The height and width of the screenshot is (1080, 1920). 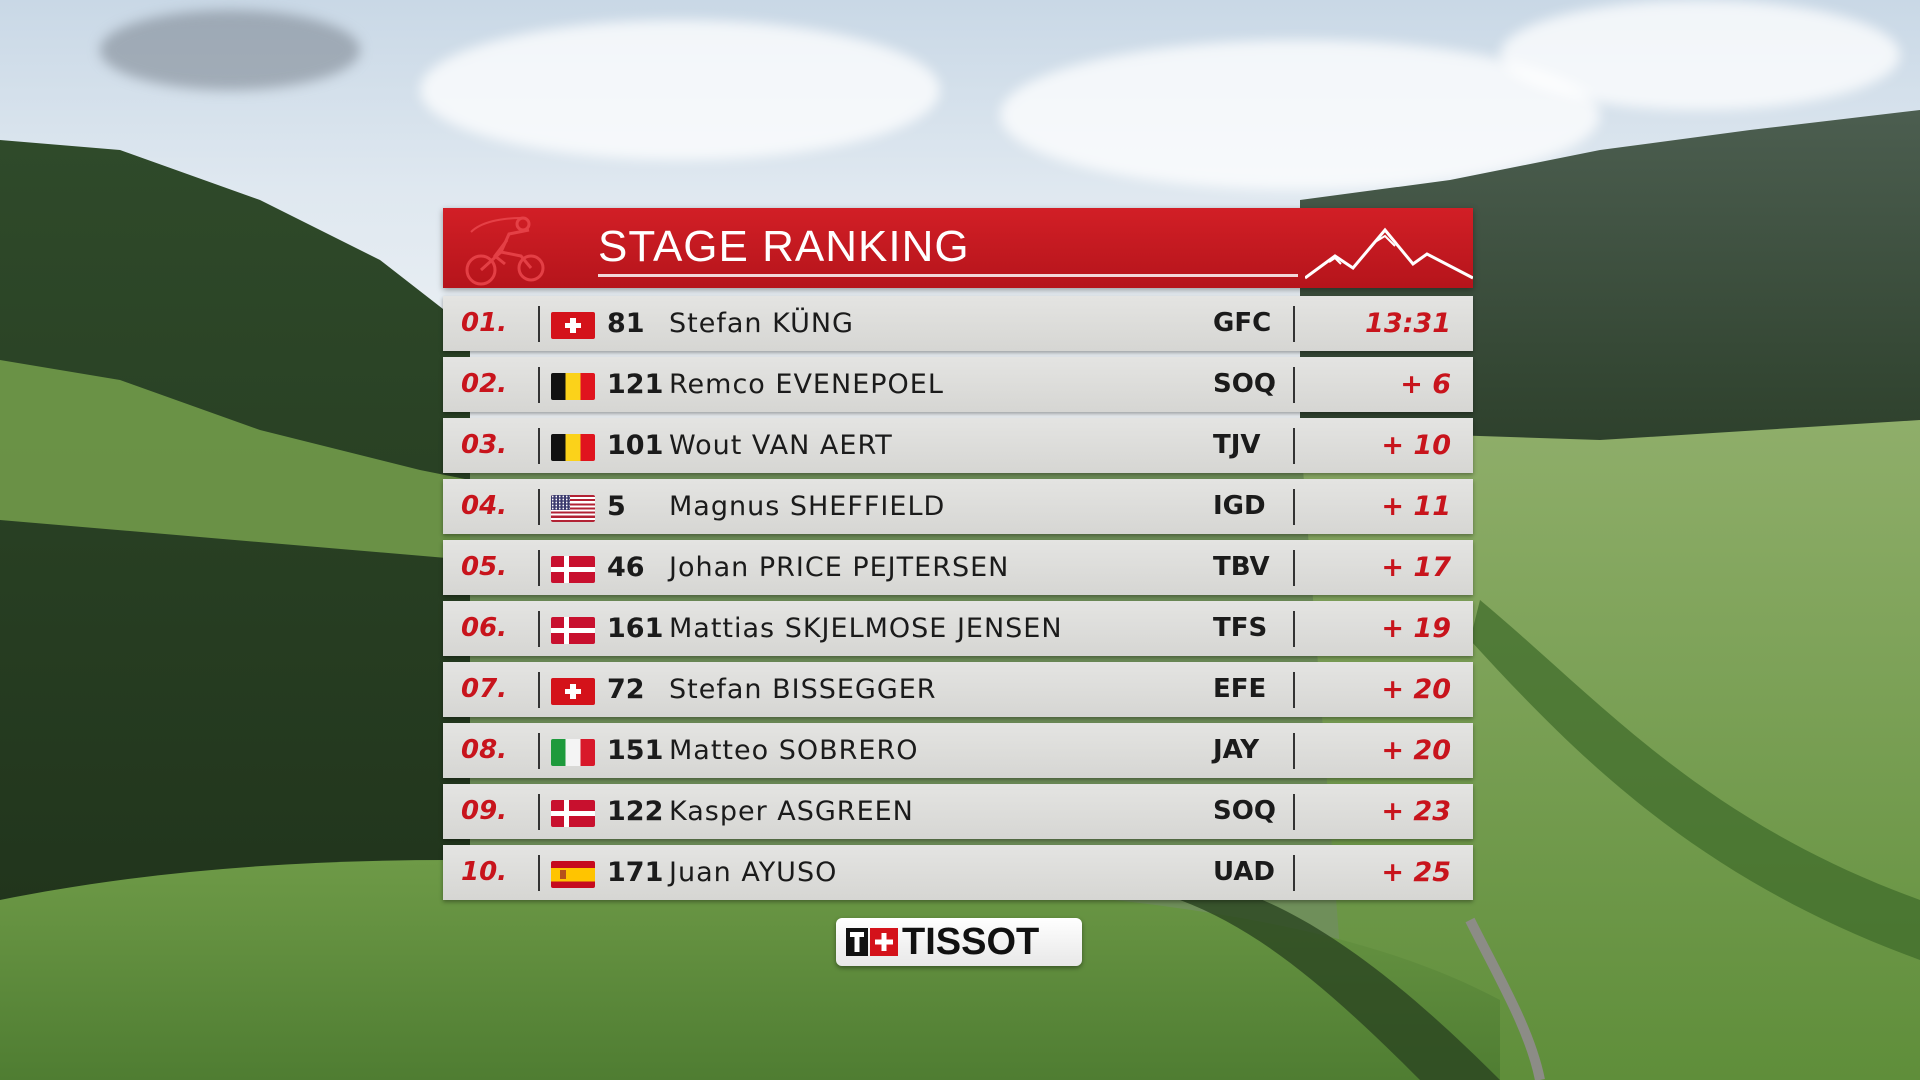 I want to click on rank-position: 09., so click(x=484, y=811).